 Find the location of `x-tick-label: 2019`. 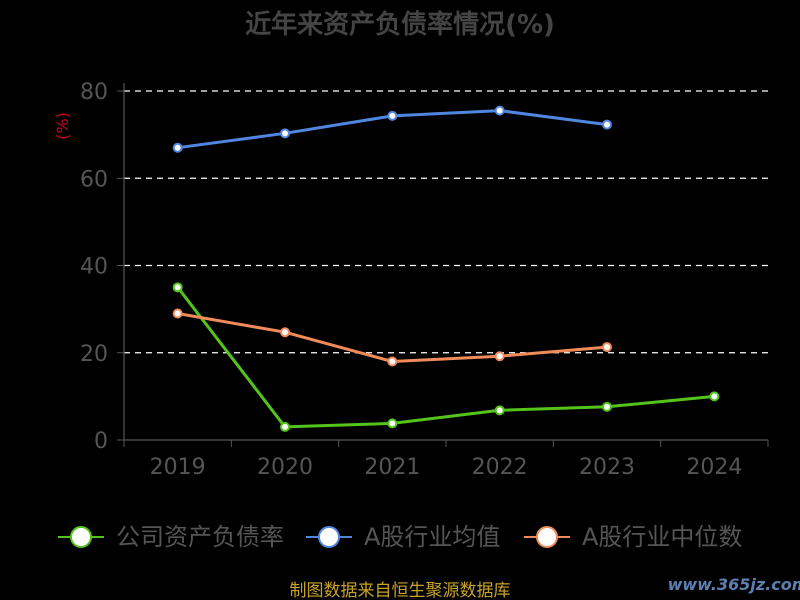

x-tick-label: 2019 is located at coordinates (178, 467).